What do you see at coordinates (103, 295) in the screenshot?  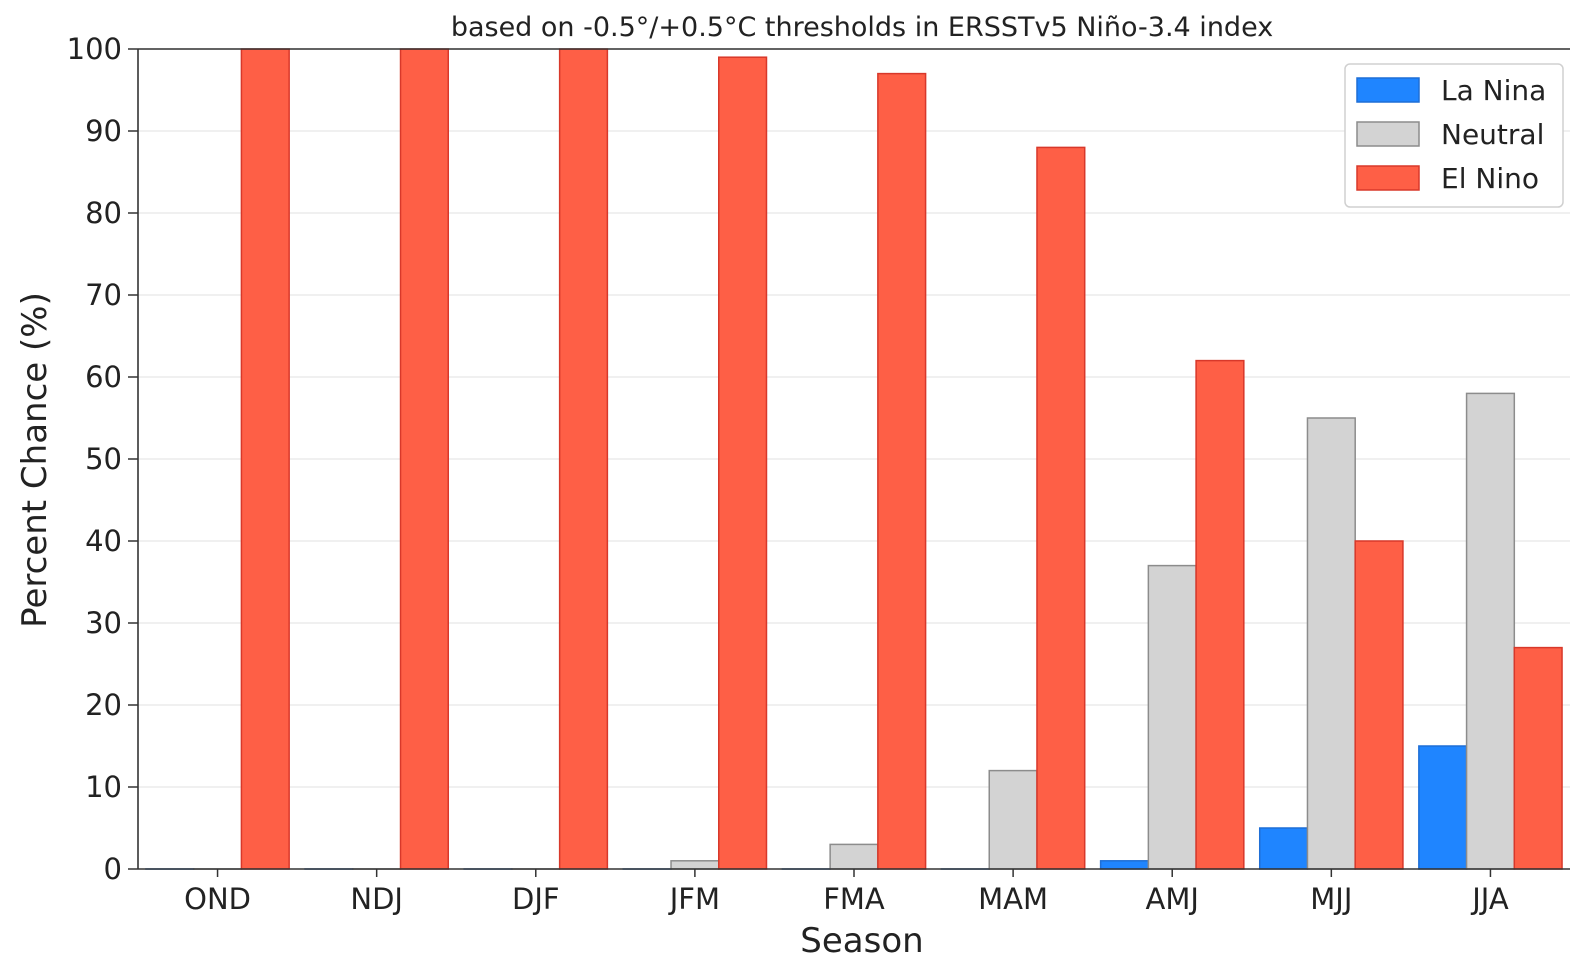 I see `y-tick-label: 70` at bounding box center [103, 295].